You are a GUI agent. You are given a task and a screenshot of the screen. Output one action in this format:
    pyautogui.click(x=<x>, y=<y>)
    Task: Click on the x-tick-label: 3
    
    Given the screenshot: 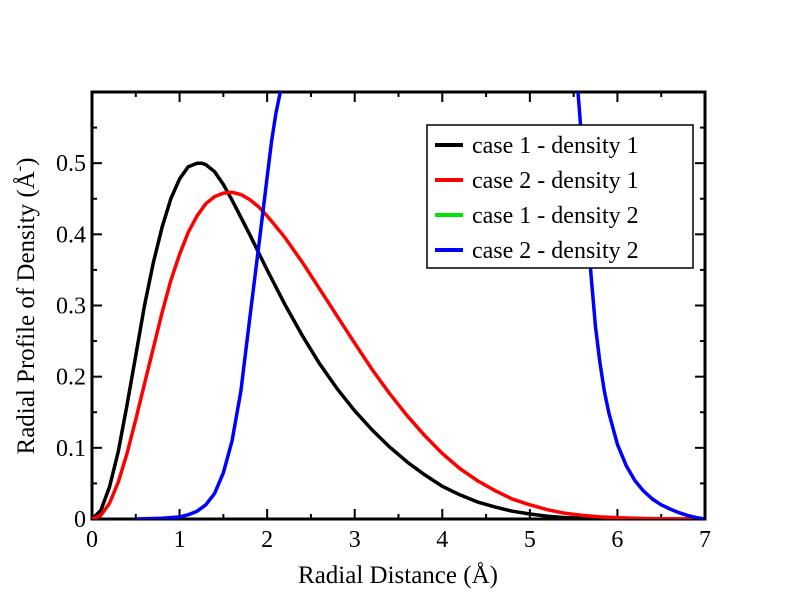 What is the action you would take?
    pyautogui.click(x=355, y=540)
    